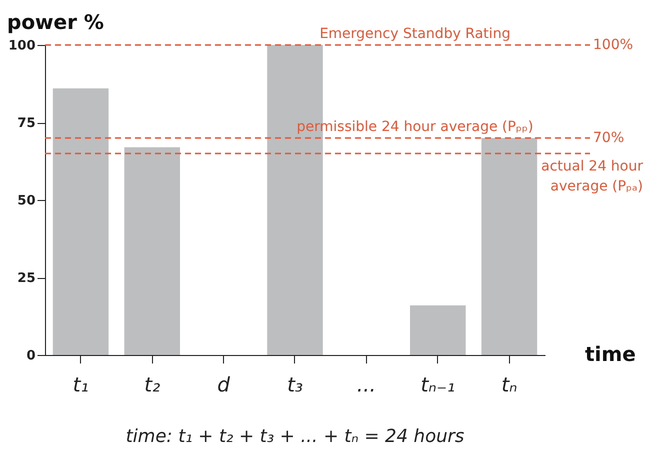 The width and height of the screenshot is (648, 465). What do you see at coordinates (26, 278) in the screenshot?
I see `y-tick-label: 25` at bounding box center [26, 278].